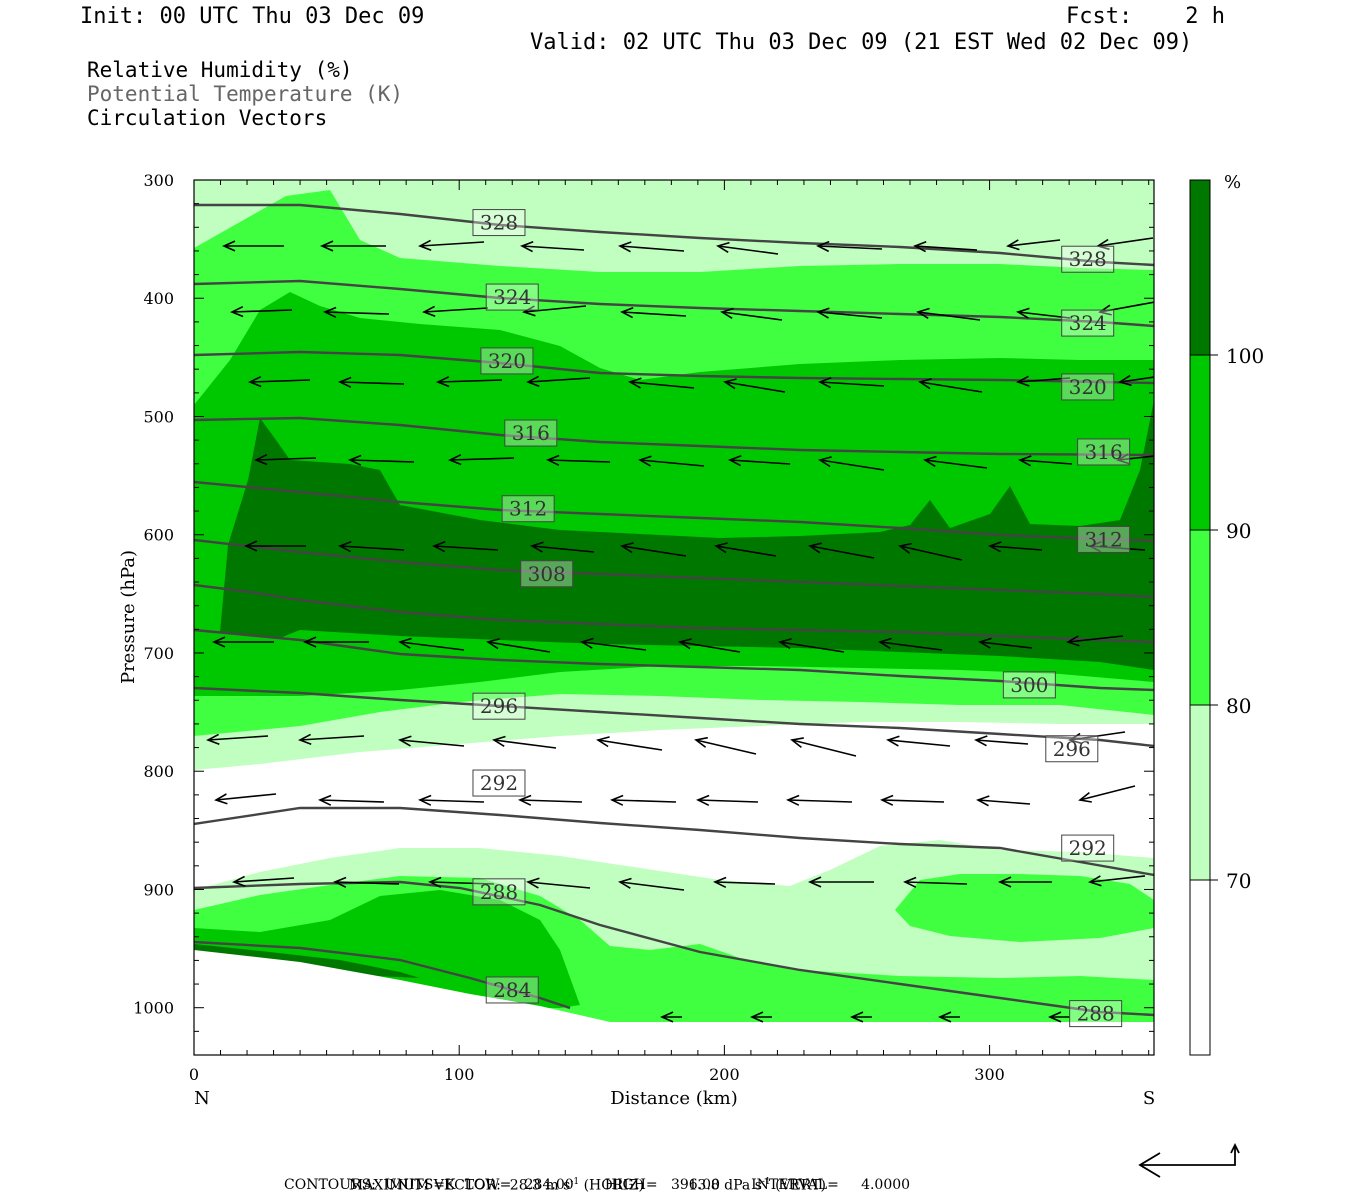 This screenshot has height=1200, width=1350. I want to click on theta-label-296: 296, so click(499, 706).